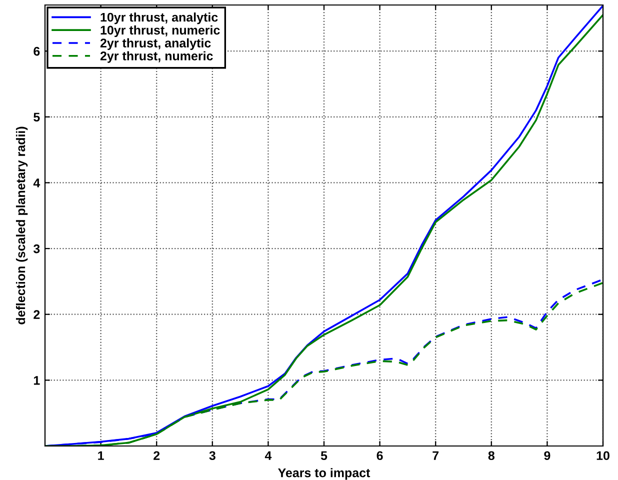 The height and width of the screenshot is (480, 618). I want to click on legend-label: 2yr thrust, numeric, so click(156, 57).